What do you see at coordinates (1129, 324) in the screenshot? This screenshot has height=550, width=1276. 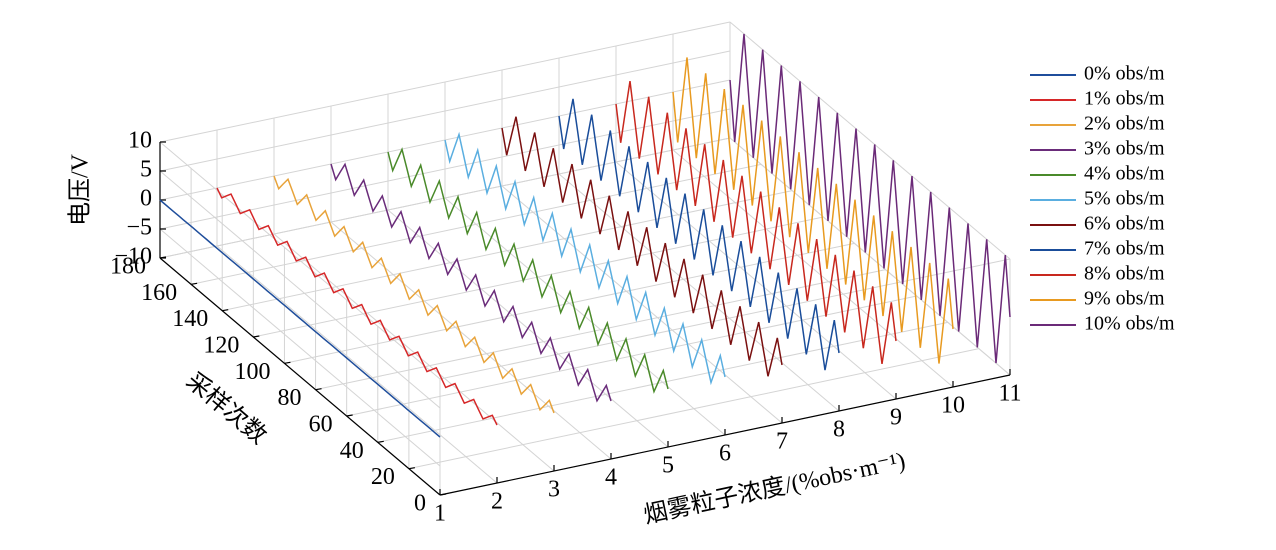 I see `legend-label: 10% obs/m` at bounding box center [1129, 324].